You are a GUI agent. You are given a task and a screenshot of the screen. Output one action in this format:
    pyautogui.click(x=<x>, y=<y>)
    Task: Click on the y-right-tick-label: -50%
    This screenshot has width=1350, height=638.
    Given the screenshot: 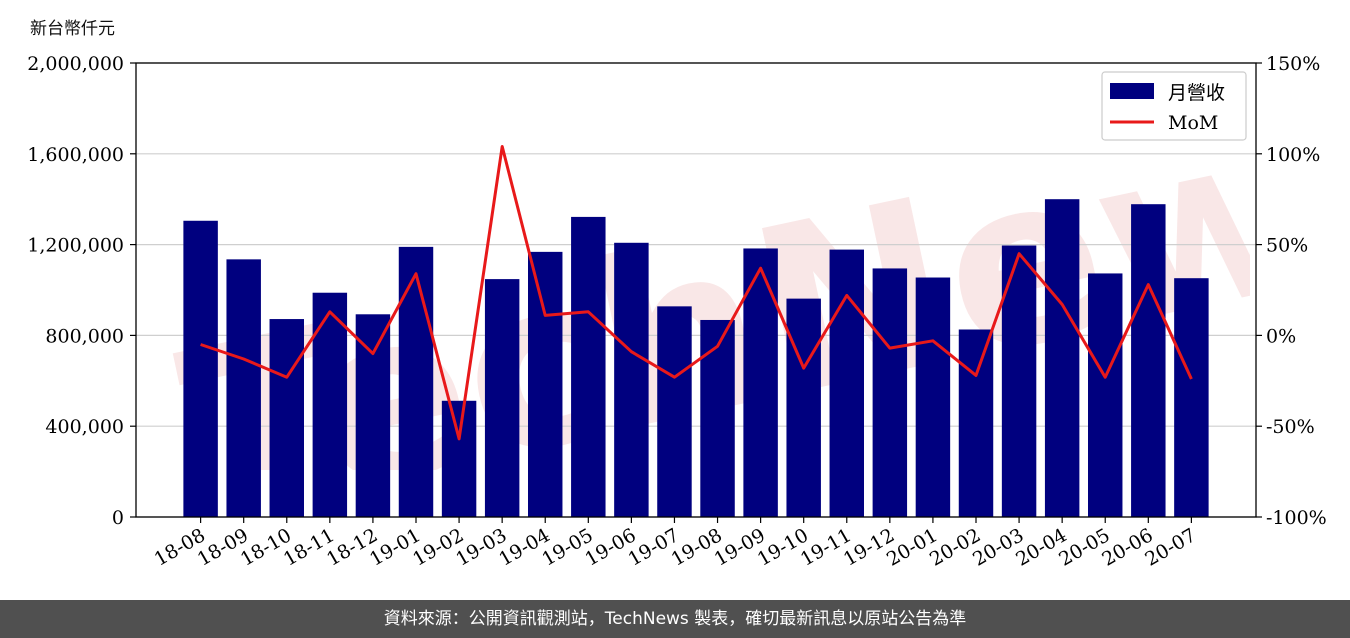 What is the action you would take?
    pyautogui.click(x=1290, y=427)
    